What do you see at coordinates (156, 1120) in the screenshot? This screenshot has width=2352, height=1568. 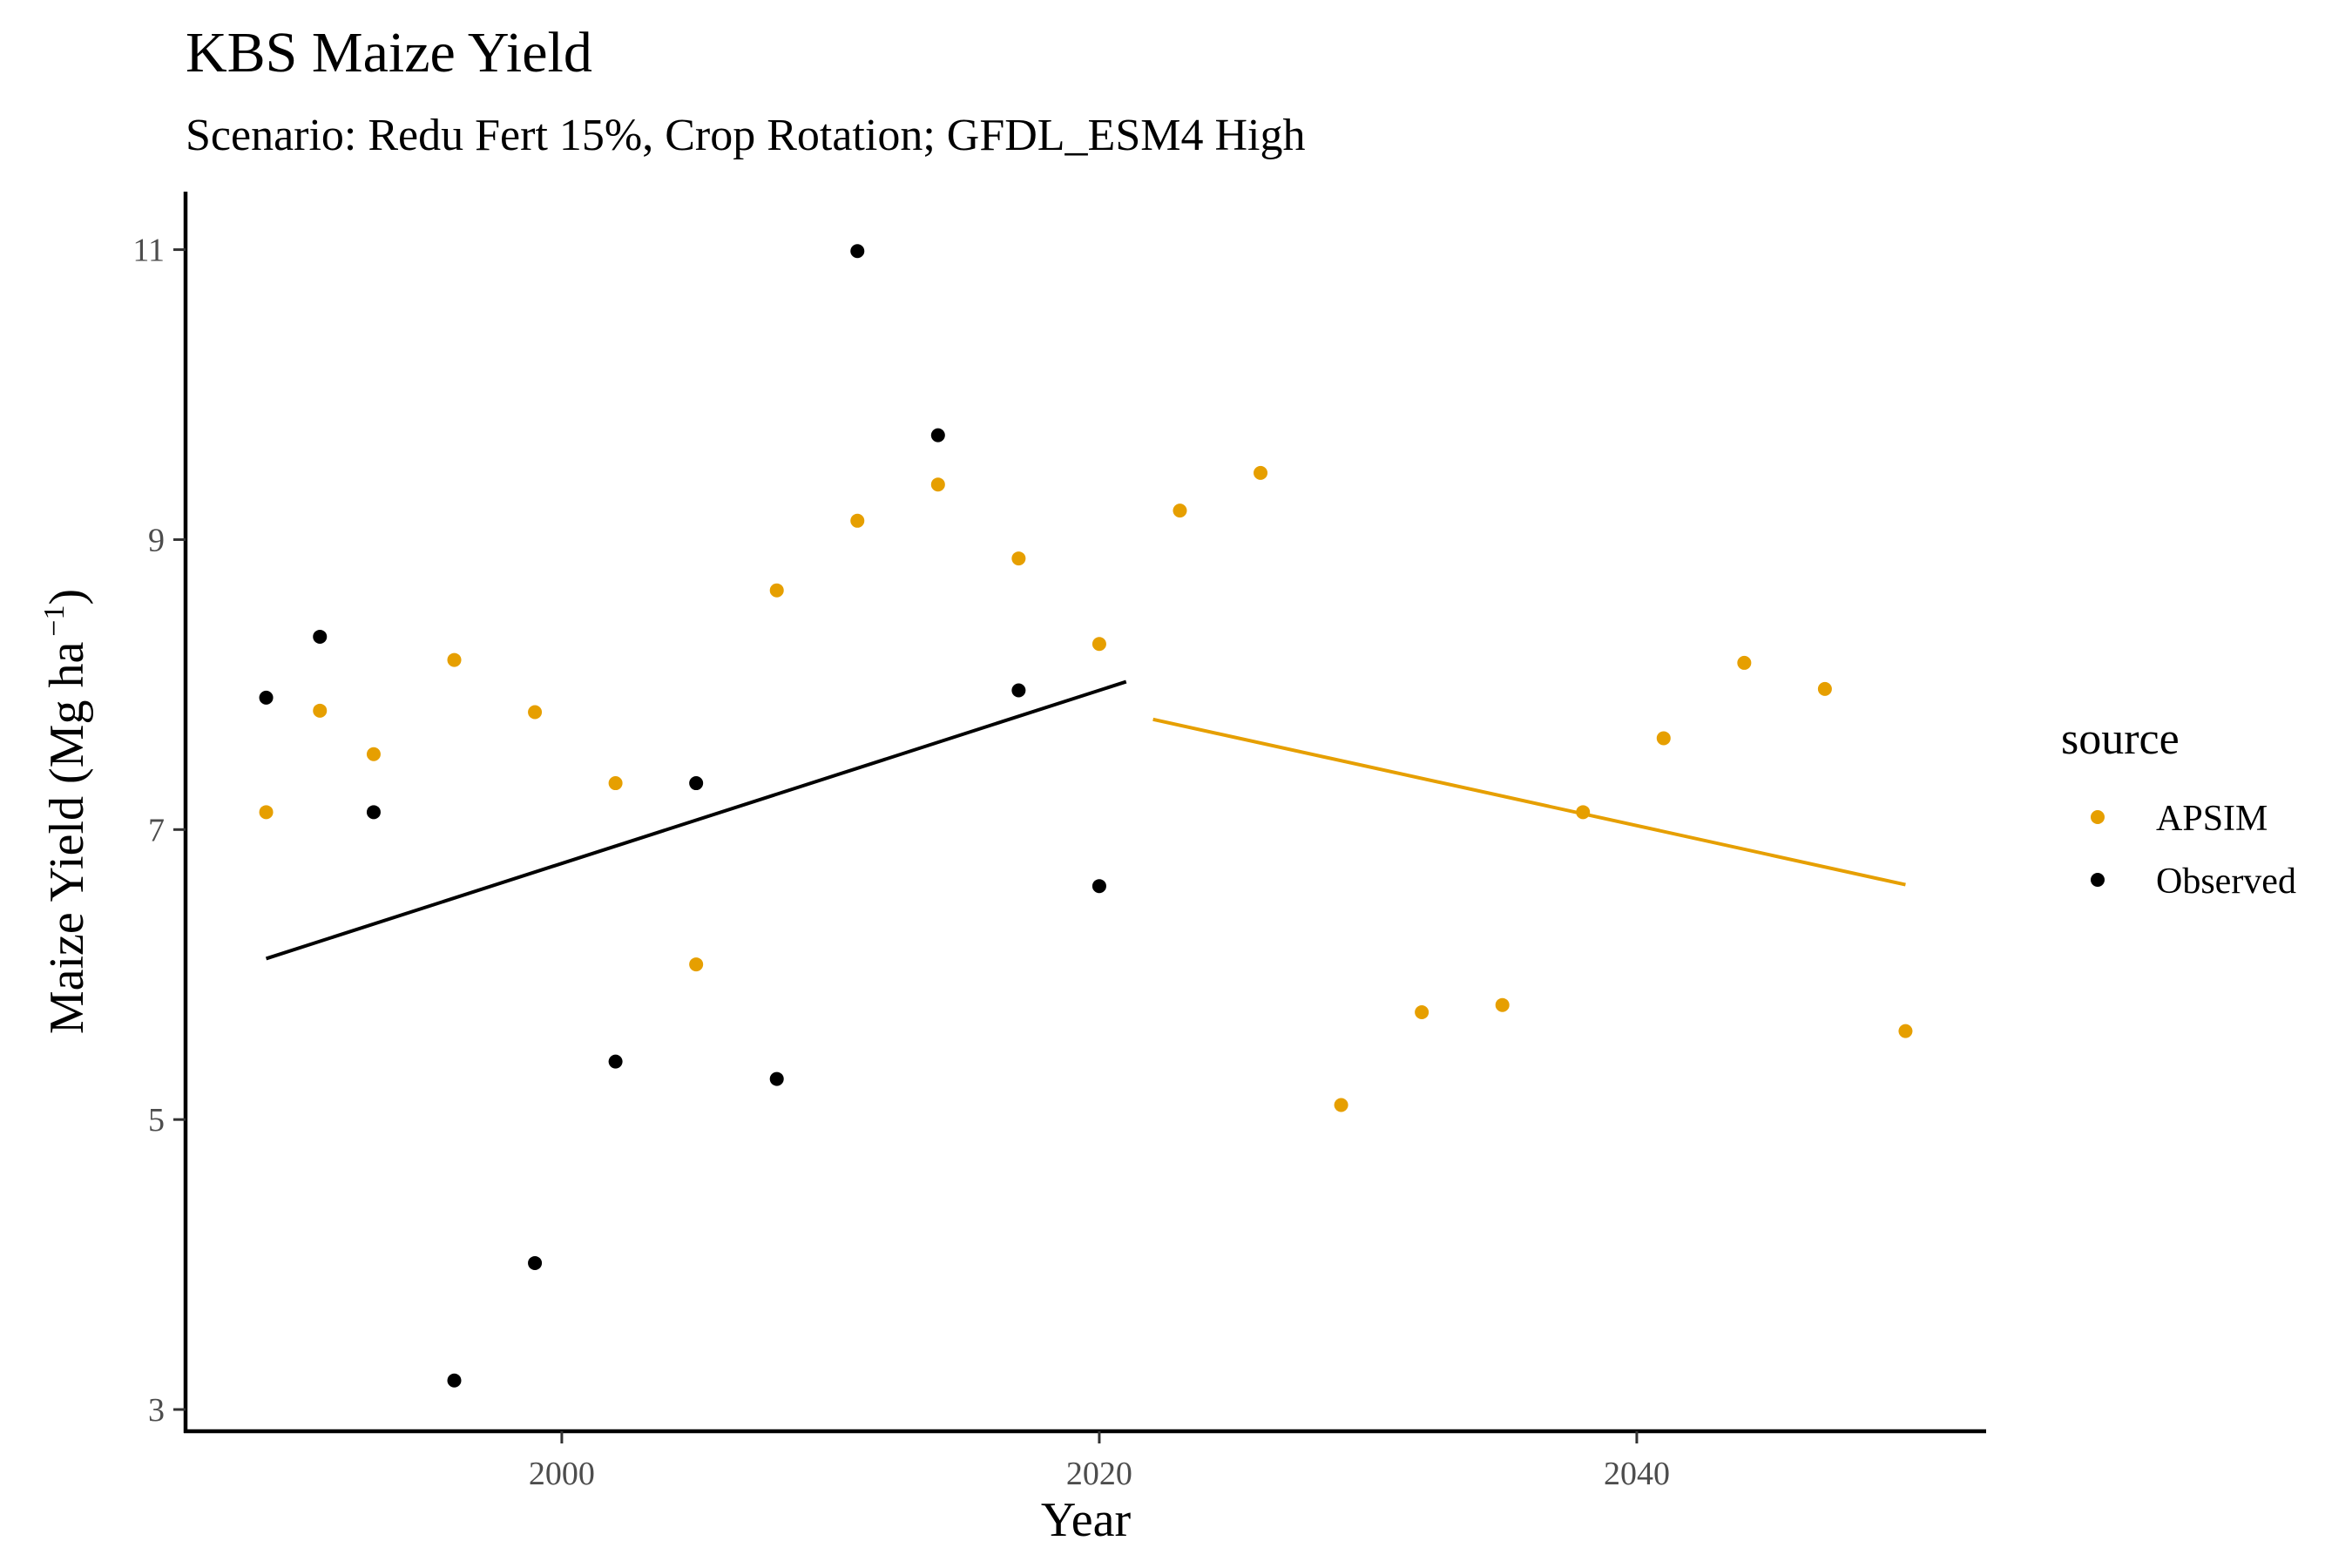 I see `y-tick-label: 5` at bounding box center [156, 1120].